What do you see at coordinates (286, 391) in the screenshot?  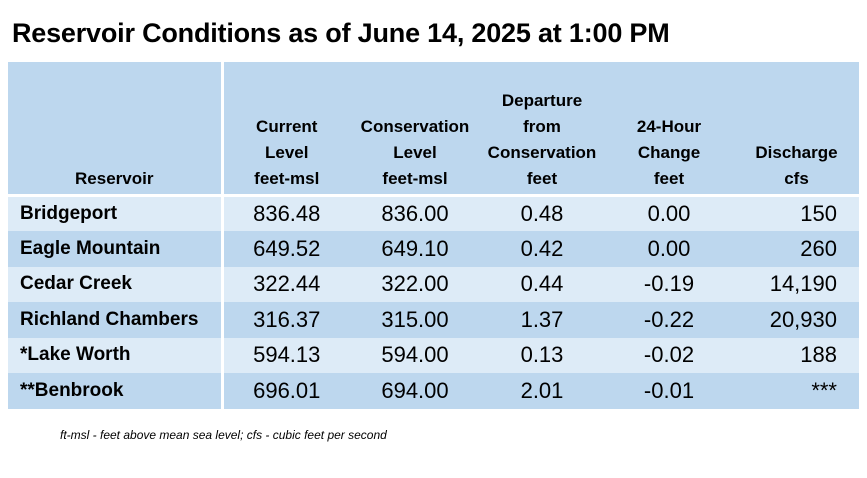 I see `current-level-cell: 696.01` at bounding box center [286, 391].